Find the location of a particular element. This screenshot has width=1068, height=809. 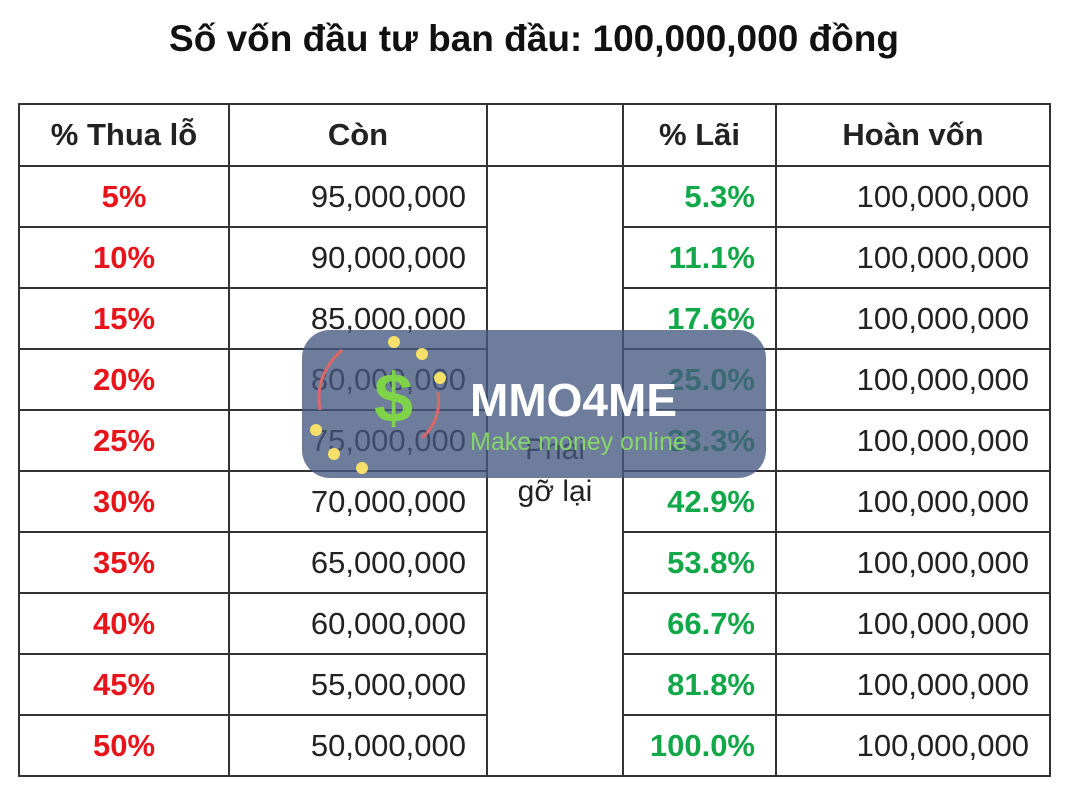

cell: 11.1% is located at coordinates (699, 257).